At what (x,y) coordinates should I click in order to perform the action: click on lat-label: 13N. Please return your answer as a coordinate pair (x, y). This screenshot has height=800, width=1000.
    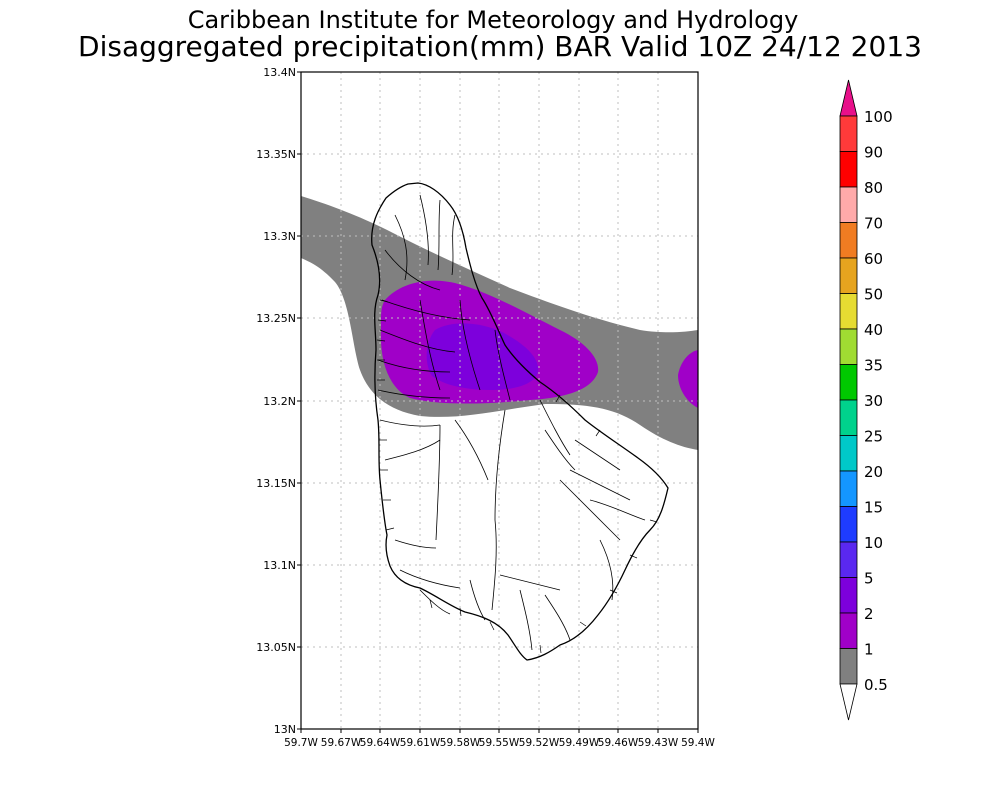
    Looking at the image, I should click on (285, 729).